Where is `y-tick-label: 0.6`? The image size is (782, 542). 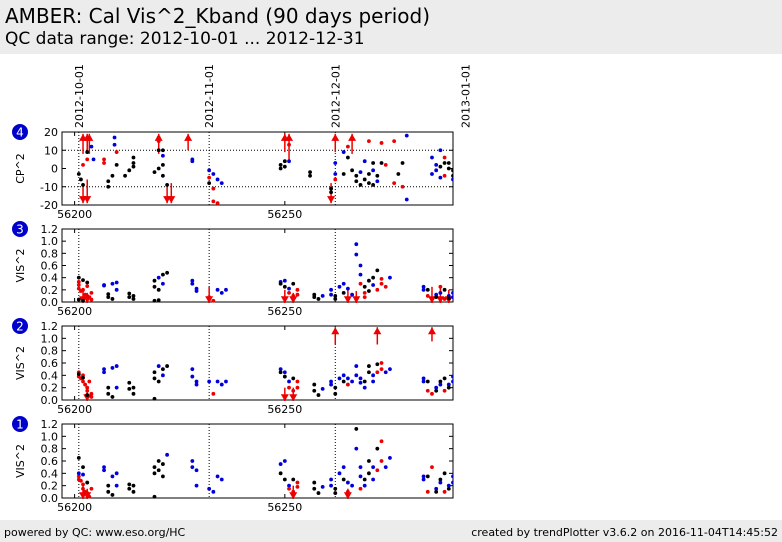
y-tick-label: 0.6 is located at coordinates (50, 266).